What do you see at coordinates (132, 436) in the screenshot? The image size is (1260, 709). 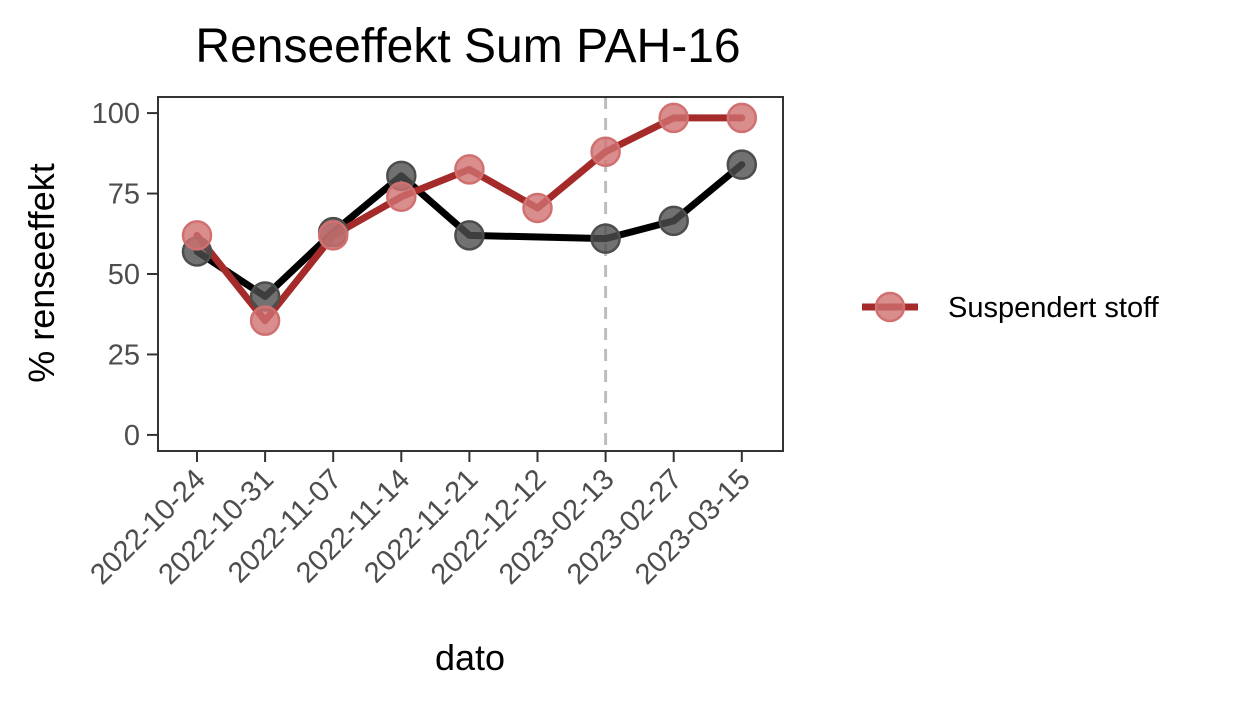 I see `y-tick-label: 0` at bounding box center [132, 436].